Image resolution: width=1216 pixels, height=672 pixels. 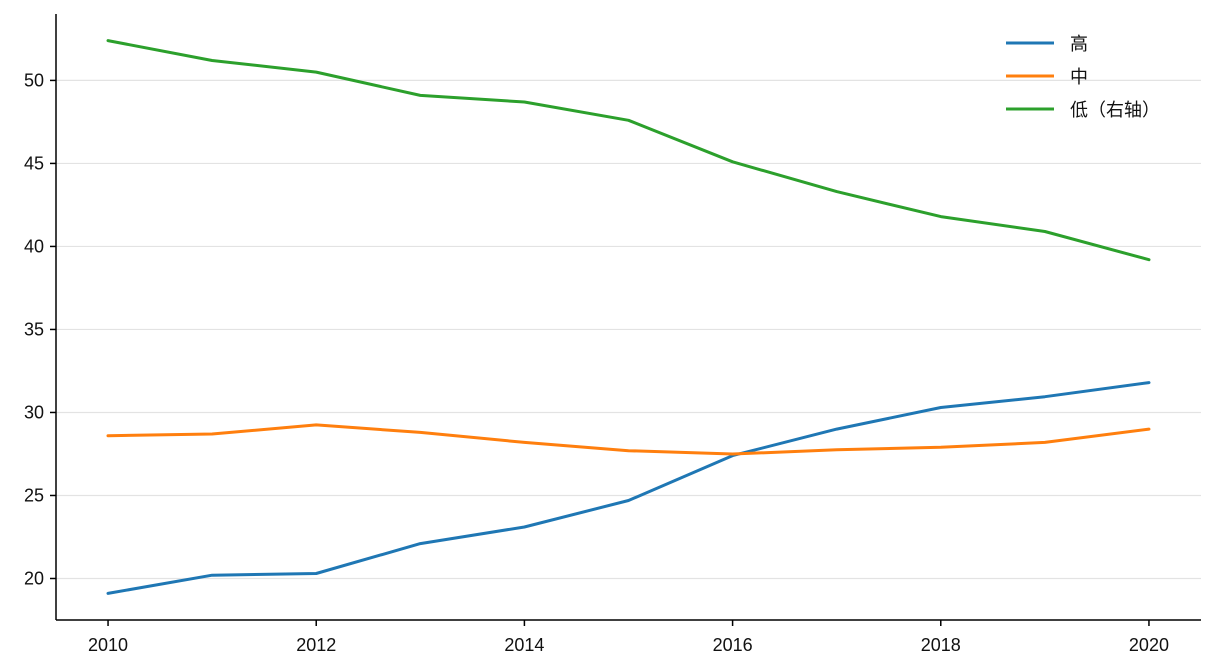 I want to click on x-tick-label: 2010, so click(x=108, y=645).